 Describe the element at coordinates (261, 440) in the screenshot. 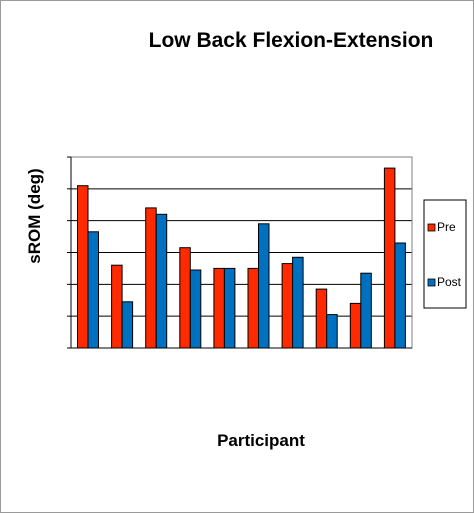

I see `x-axis-label: Participant` at that location.